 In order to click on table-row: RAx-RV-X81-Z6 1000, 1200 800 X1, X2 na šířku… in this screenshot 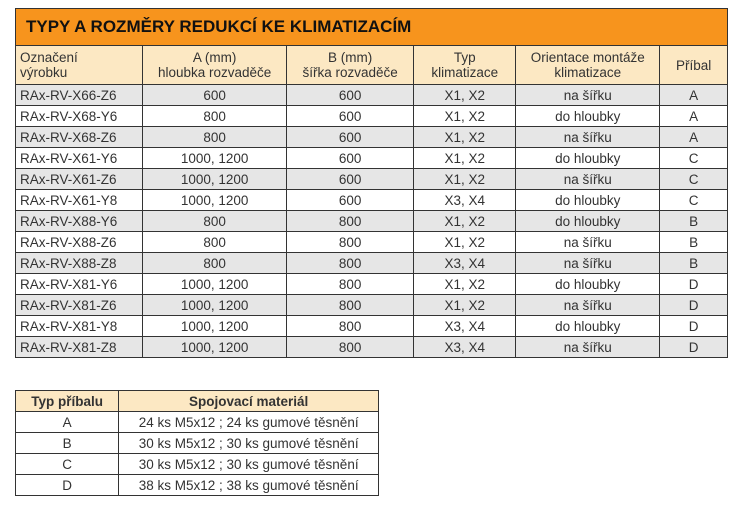, I will do `click(371, 305)`.